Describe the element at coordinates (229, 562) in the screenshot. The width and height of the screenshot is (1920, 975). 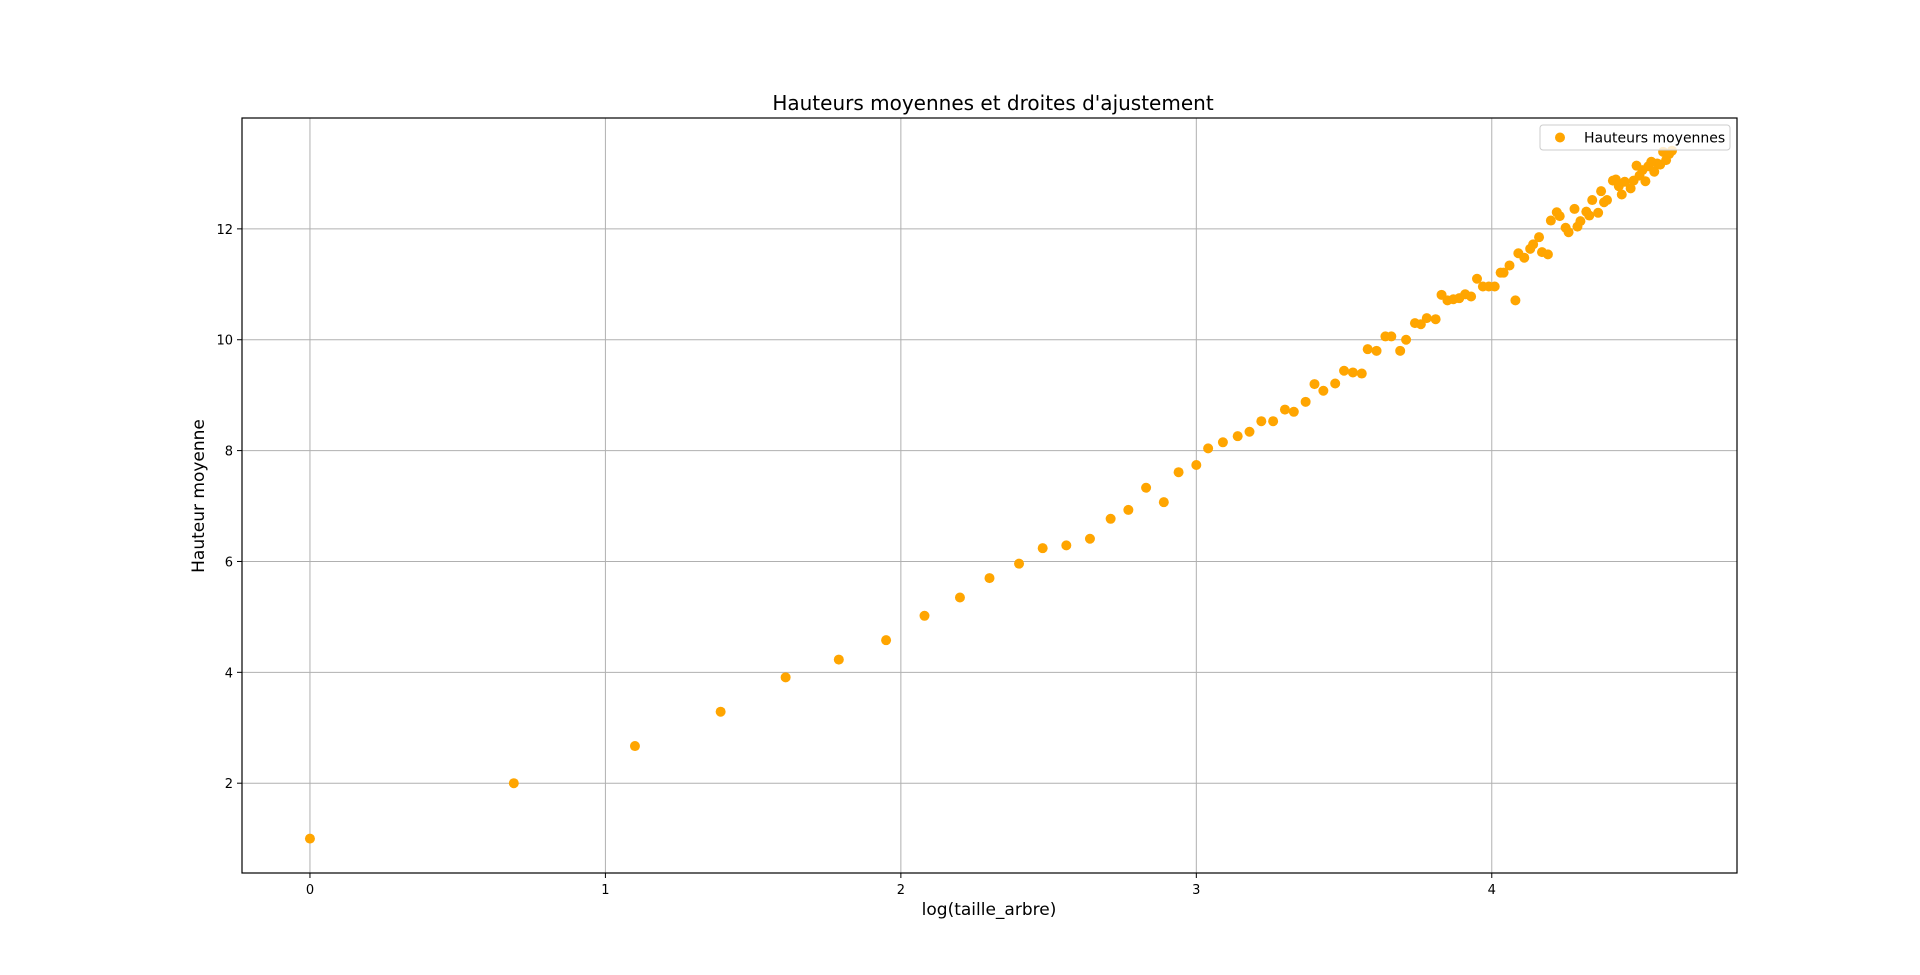
I see `y-tick-label: 6` at that location.